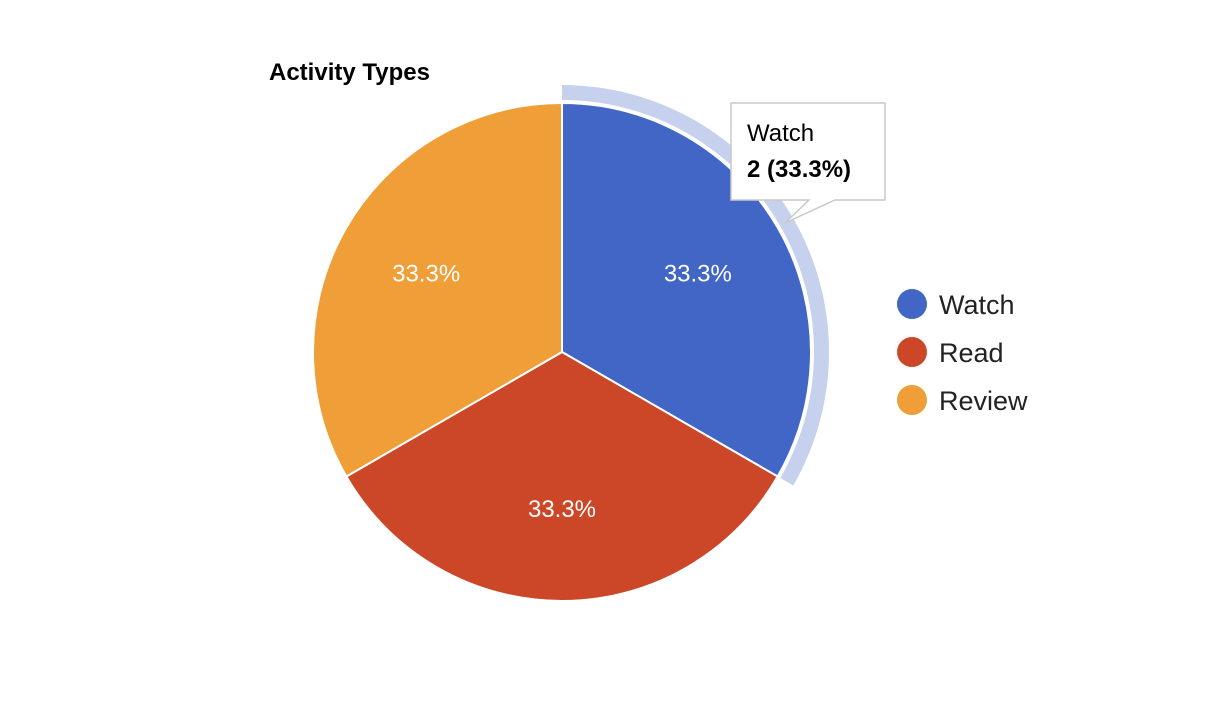  I want to click on slice-label-watch: 33.3%, so click(698, 274).